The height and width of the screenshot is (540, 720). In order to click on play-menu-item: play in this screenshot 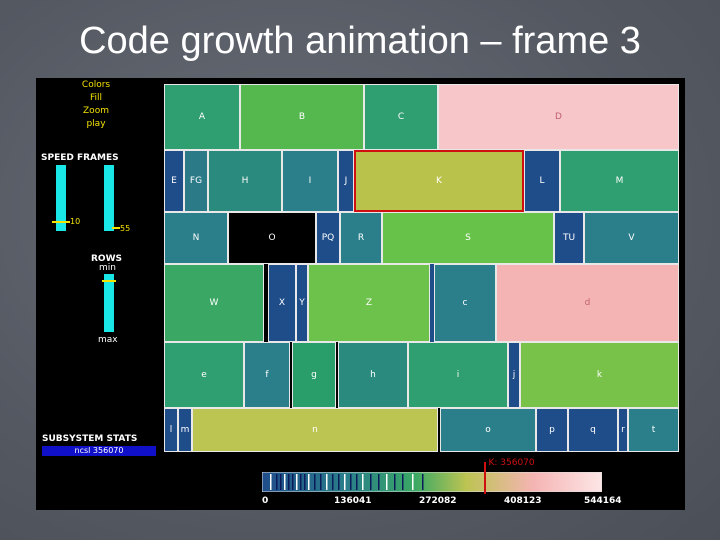, I will do `click(96, 124)`.